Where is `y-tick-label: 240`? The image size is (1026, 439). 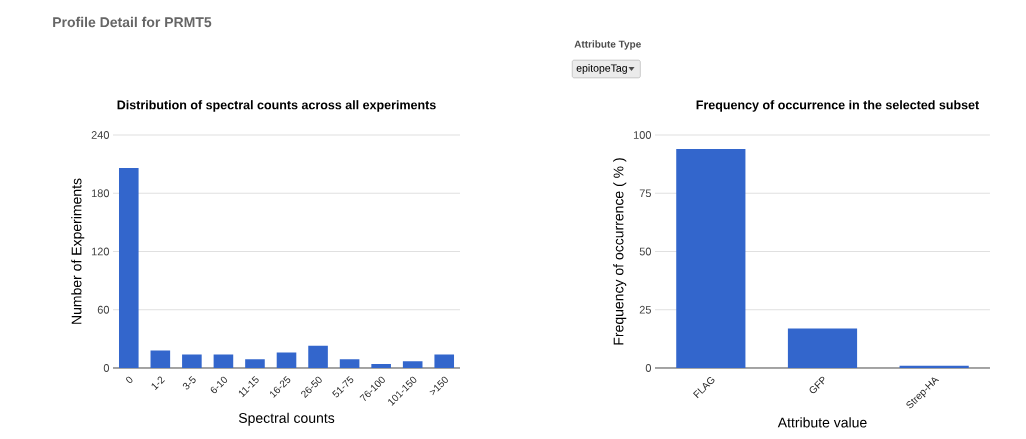 y-tick-label: 240 is located at coordinates (100, 135).